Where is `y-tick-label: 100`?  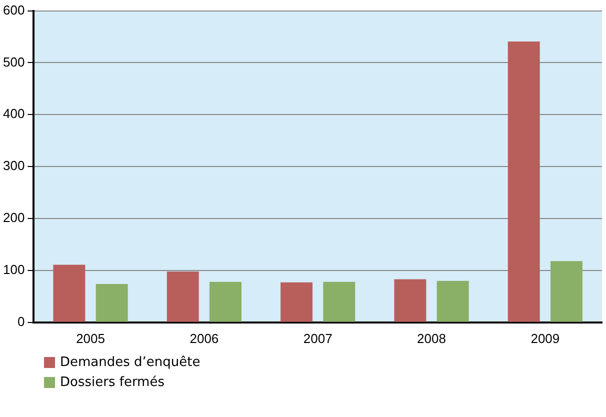
y-tick-label: 100 is located at coordinates (13, 270).